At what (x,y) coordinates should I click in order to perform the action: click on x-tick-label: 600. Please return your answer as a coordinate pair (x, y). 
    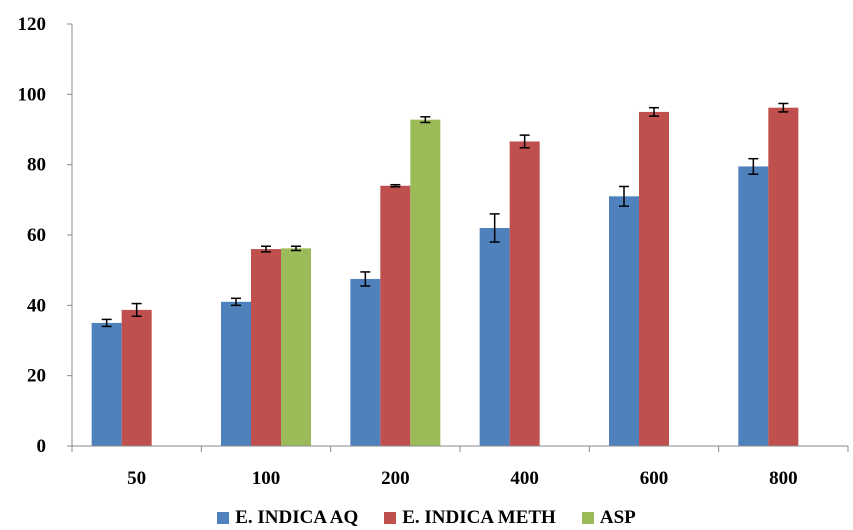
    Looking at the image, I should click on (654, 478).